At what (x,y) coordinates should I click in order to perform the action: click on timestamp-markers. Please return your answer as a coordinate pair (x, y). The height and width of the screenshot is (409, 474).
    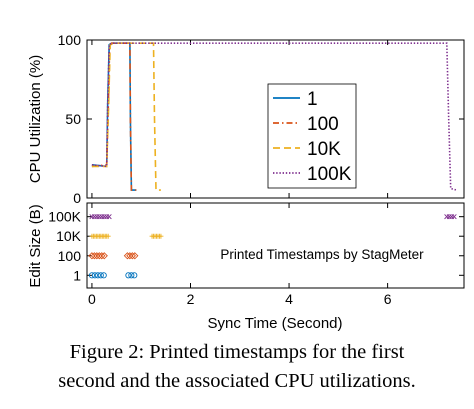
    Looking at the image, I should click on (272, 246).